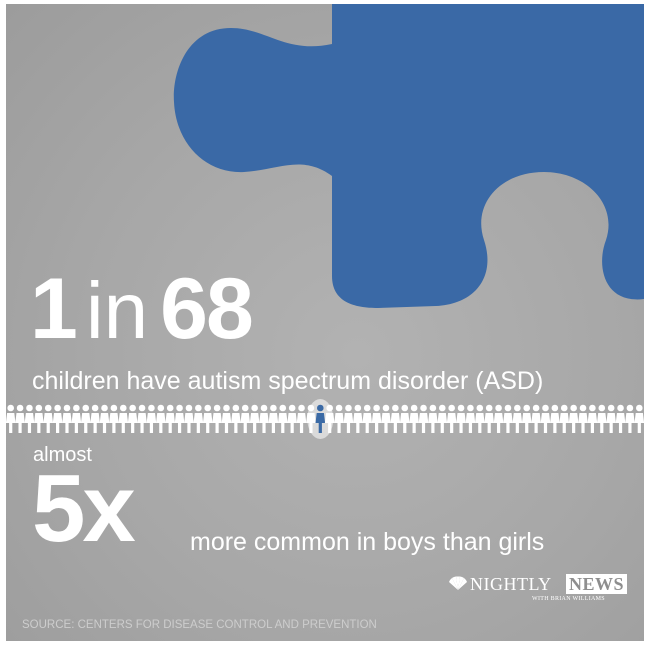  I want to click on puzzle-tab-shape, so click(252, 102).